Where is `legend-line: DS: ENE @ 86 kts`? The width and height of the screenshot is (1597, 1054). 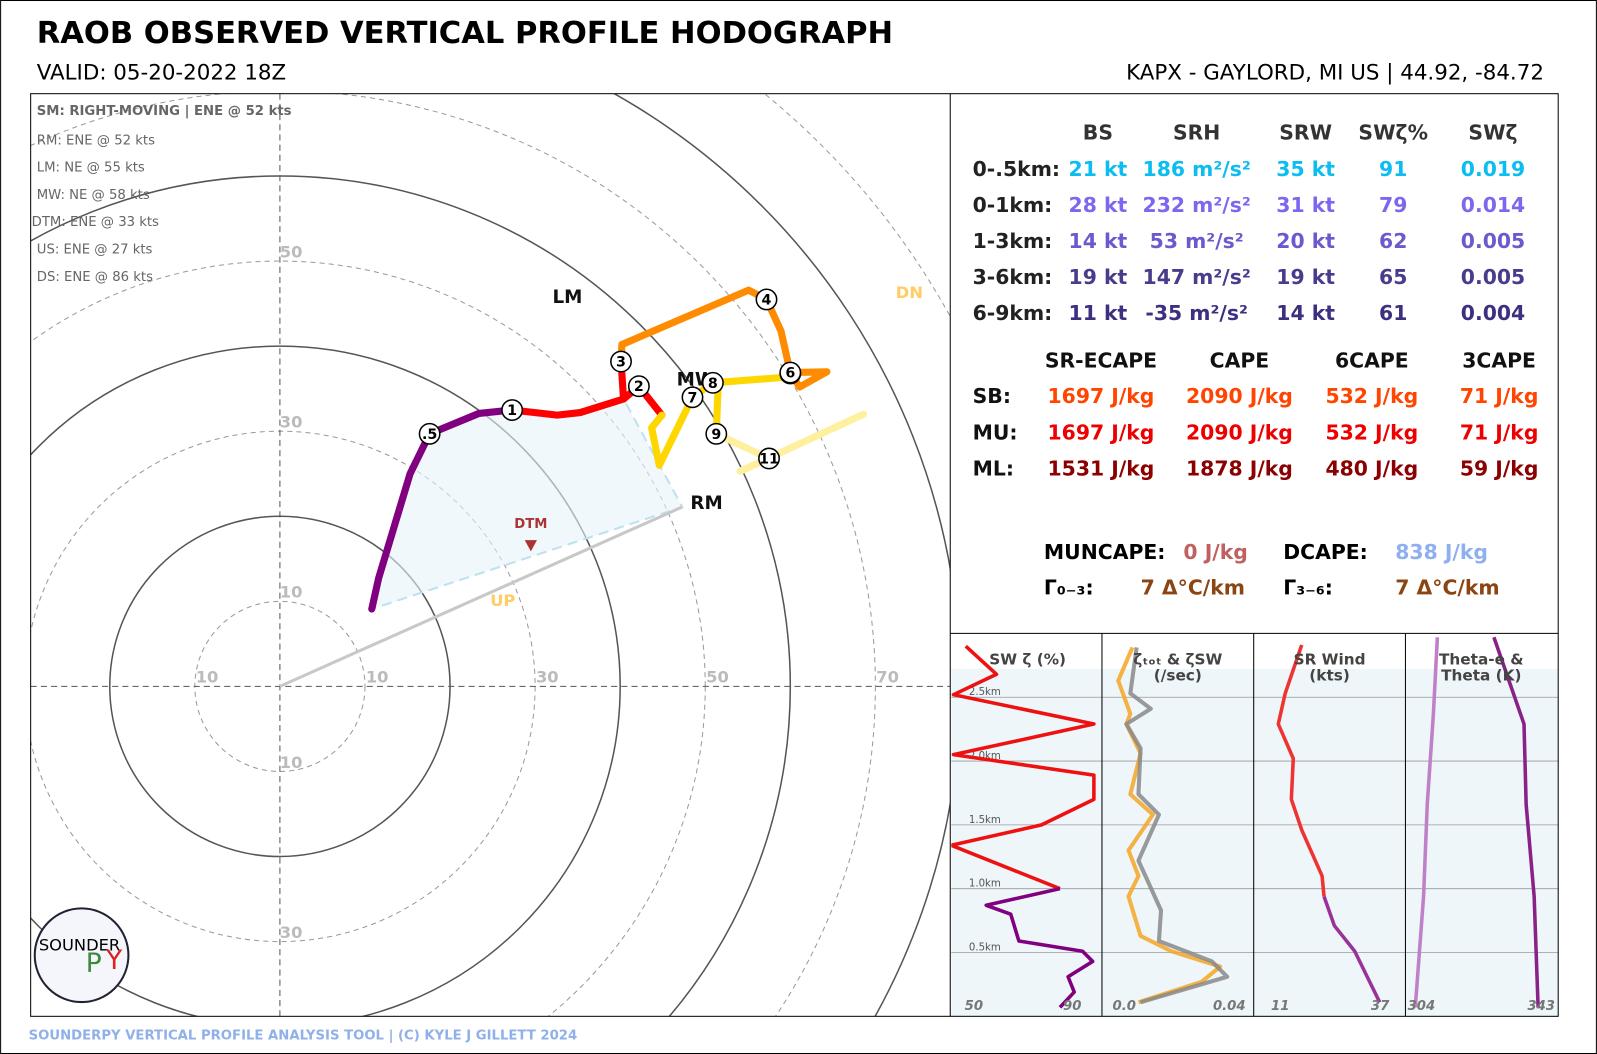
legend-line: DS: ENE @ 86 kts is located at coordinates (95, 277).